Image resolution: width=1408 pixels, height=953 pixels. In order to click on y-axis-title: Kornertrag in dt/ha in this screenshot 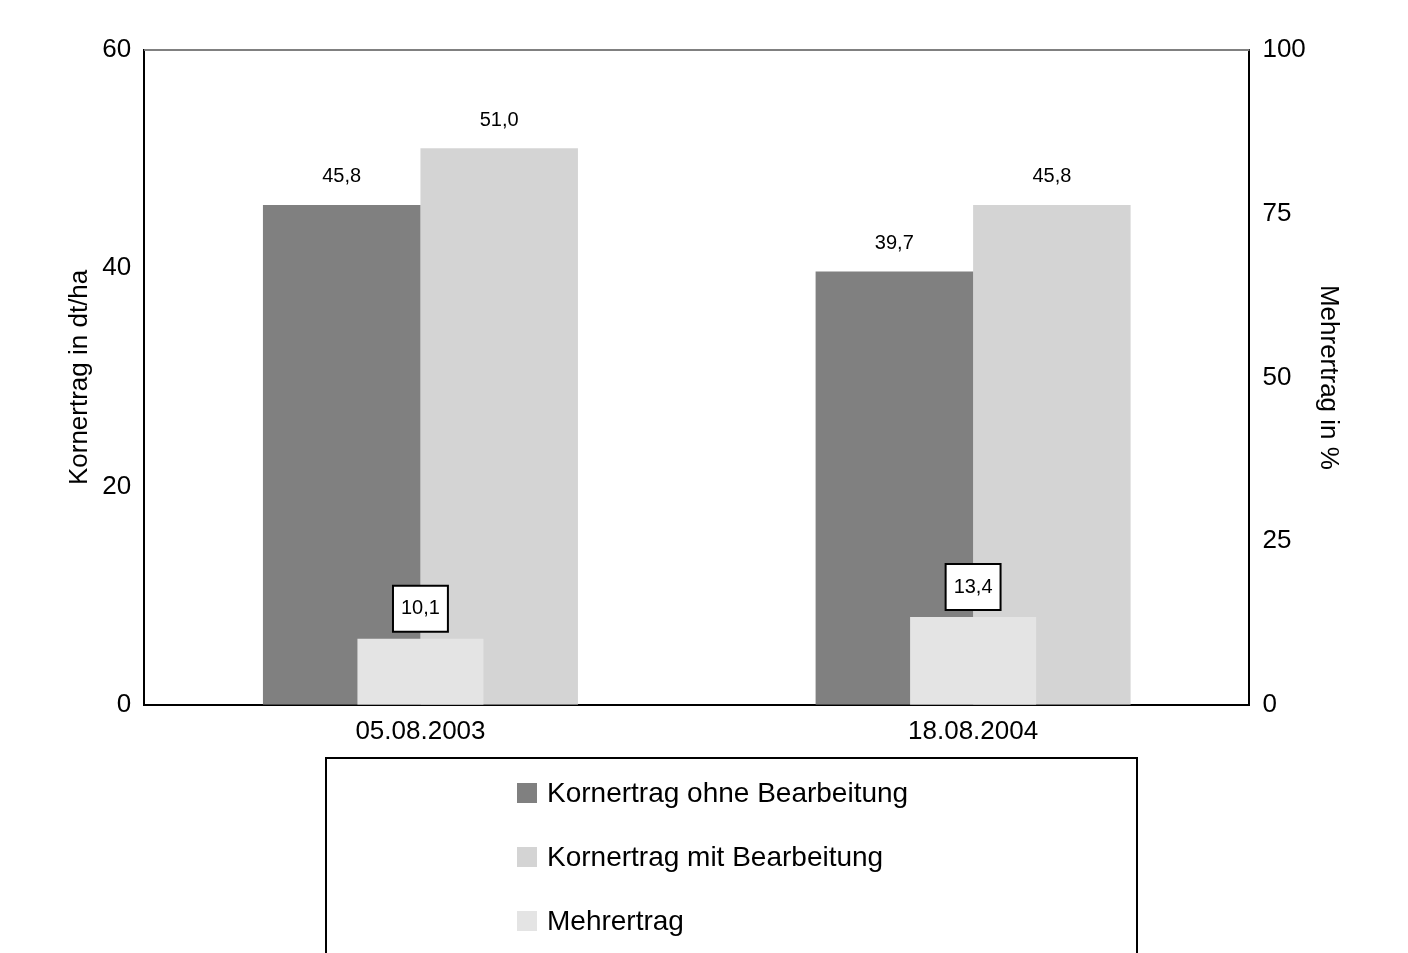, I will do `click(77, 377)`.